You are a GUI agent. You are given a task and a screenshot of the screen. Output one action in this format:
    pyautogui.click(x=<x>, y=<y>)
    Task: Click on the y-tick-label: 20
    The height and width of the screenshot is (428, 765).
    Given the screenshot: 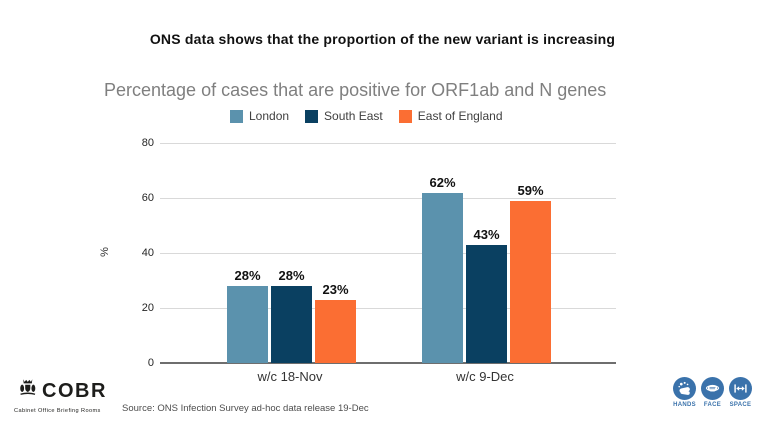 What is the action you would take?
    pyautogui.click(x=147, y=308)
    